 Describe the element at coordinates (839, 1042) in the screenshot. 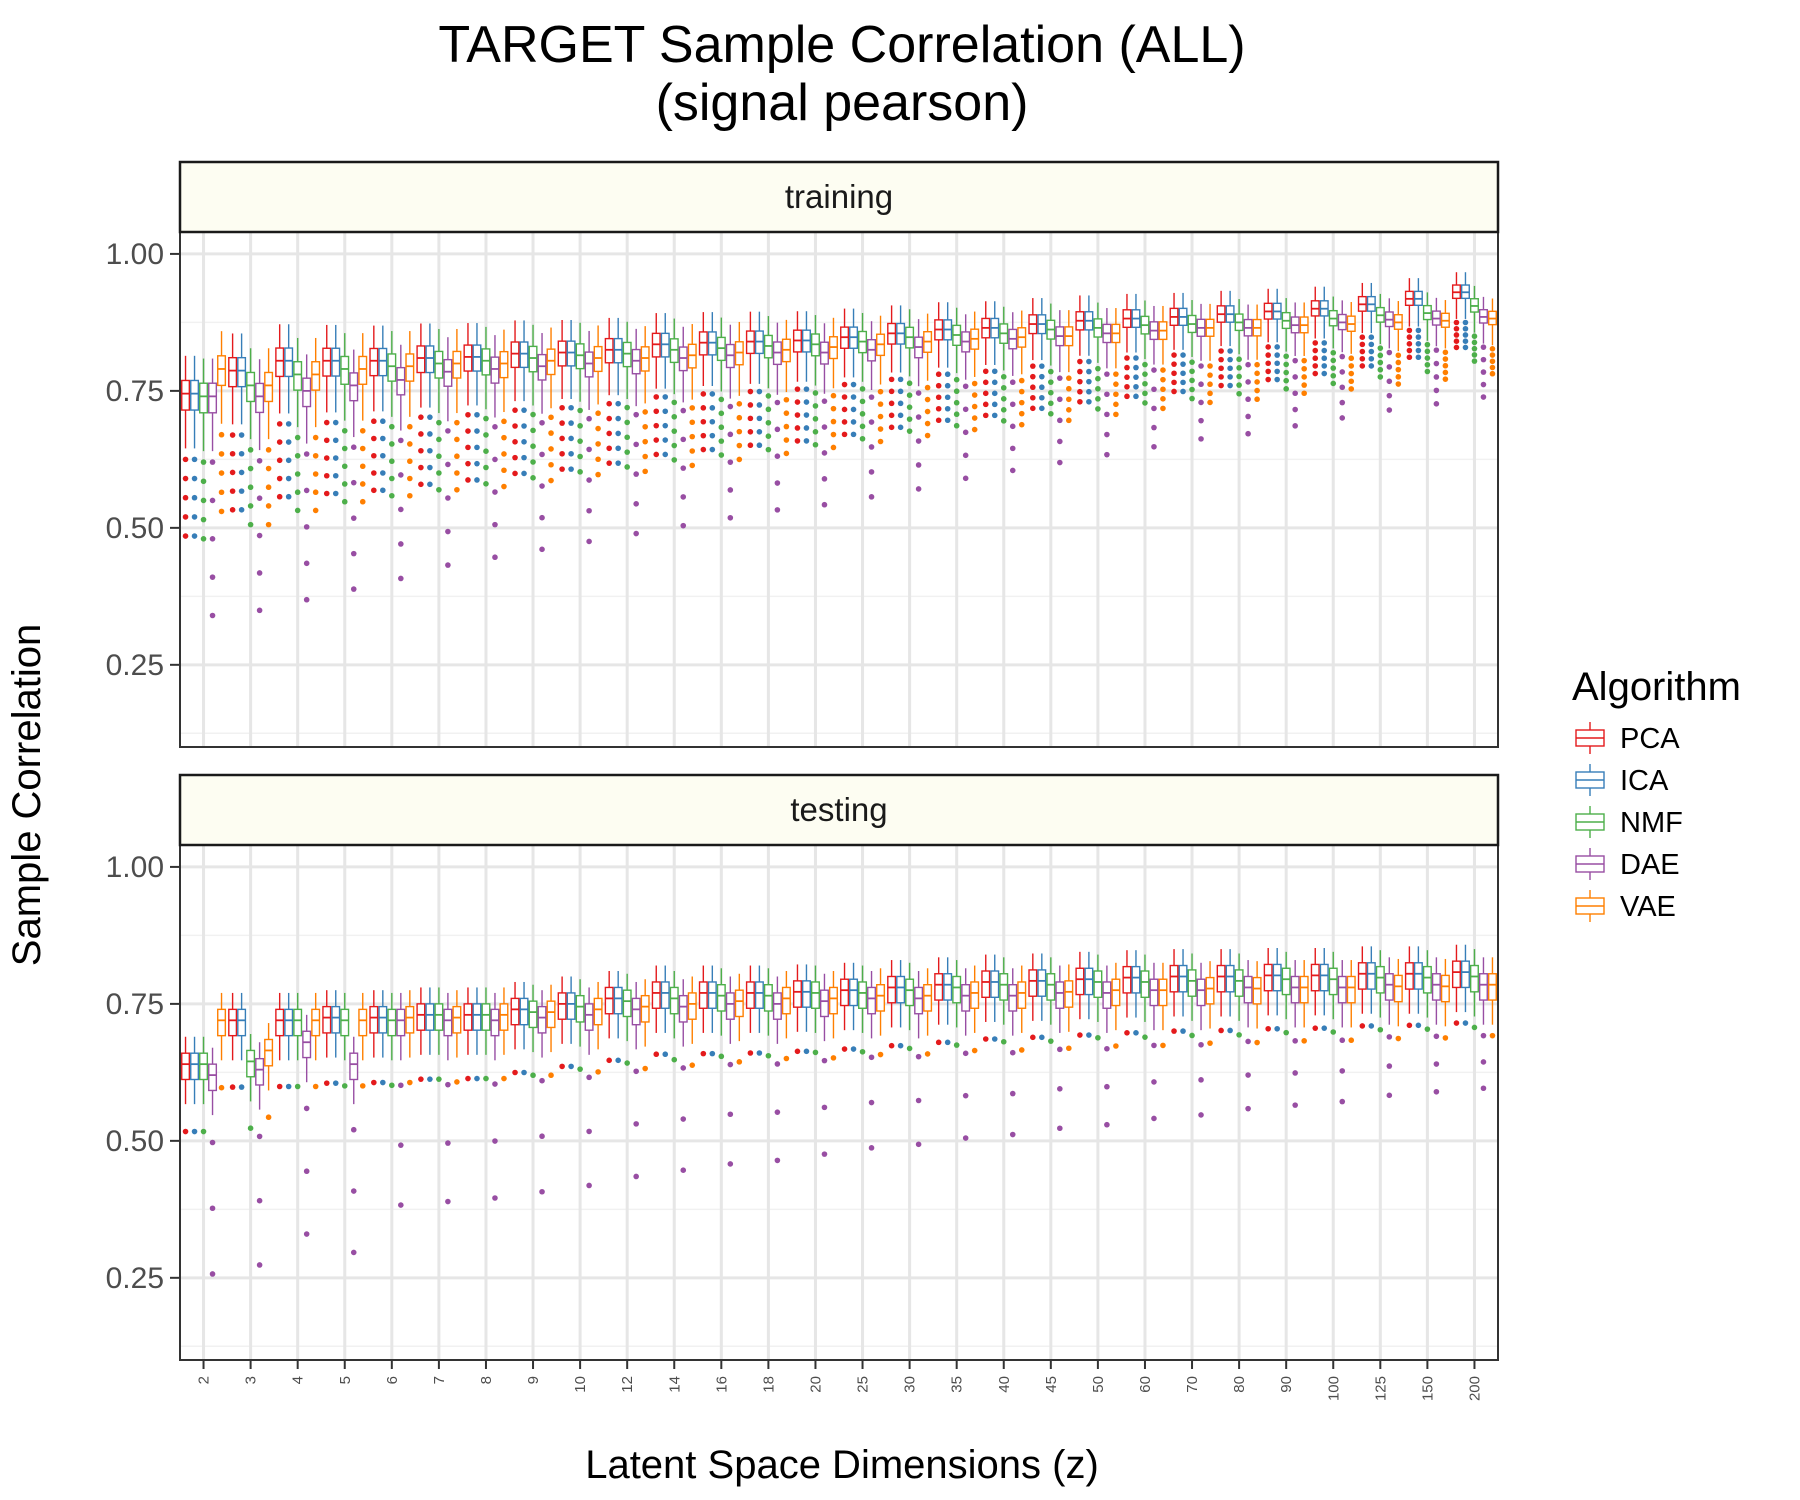

I see `series-nmf-testing` at that location.